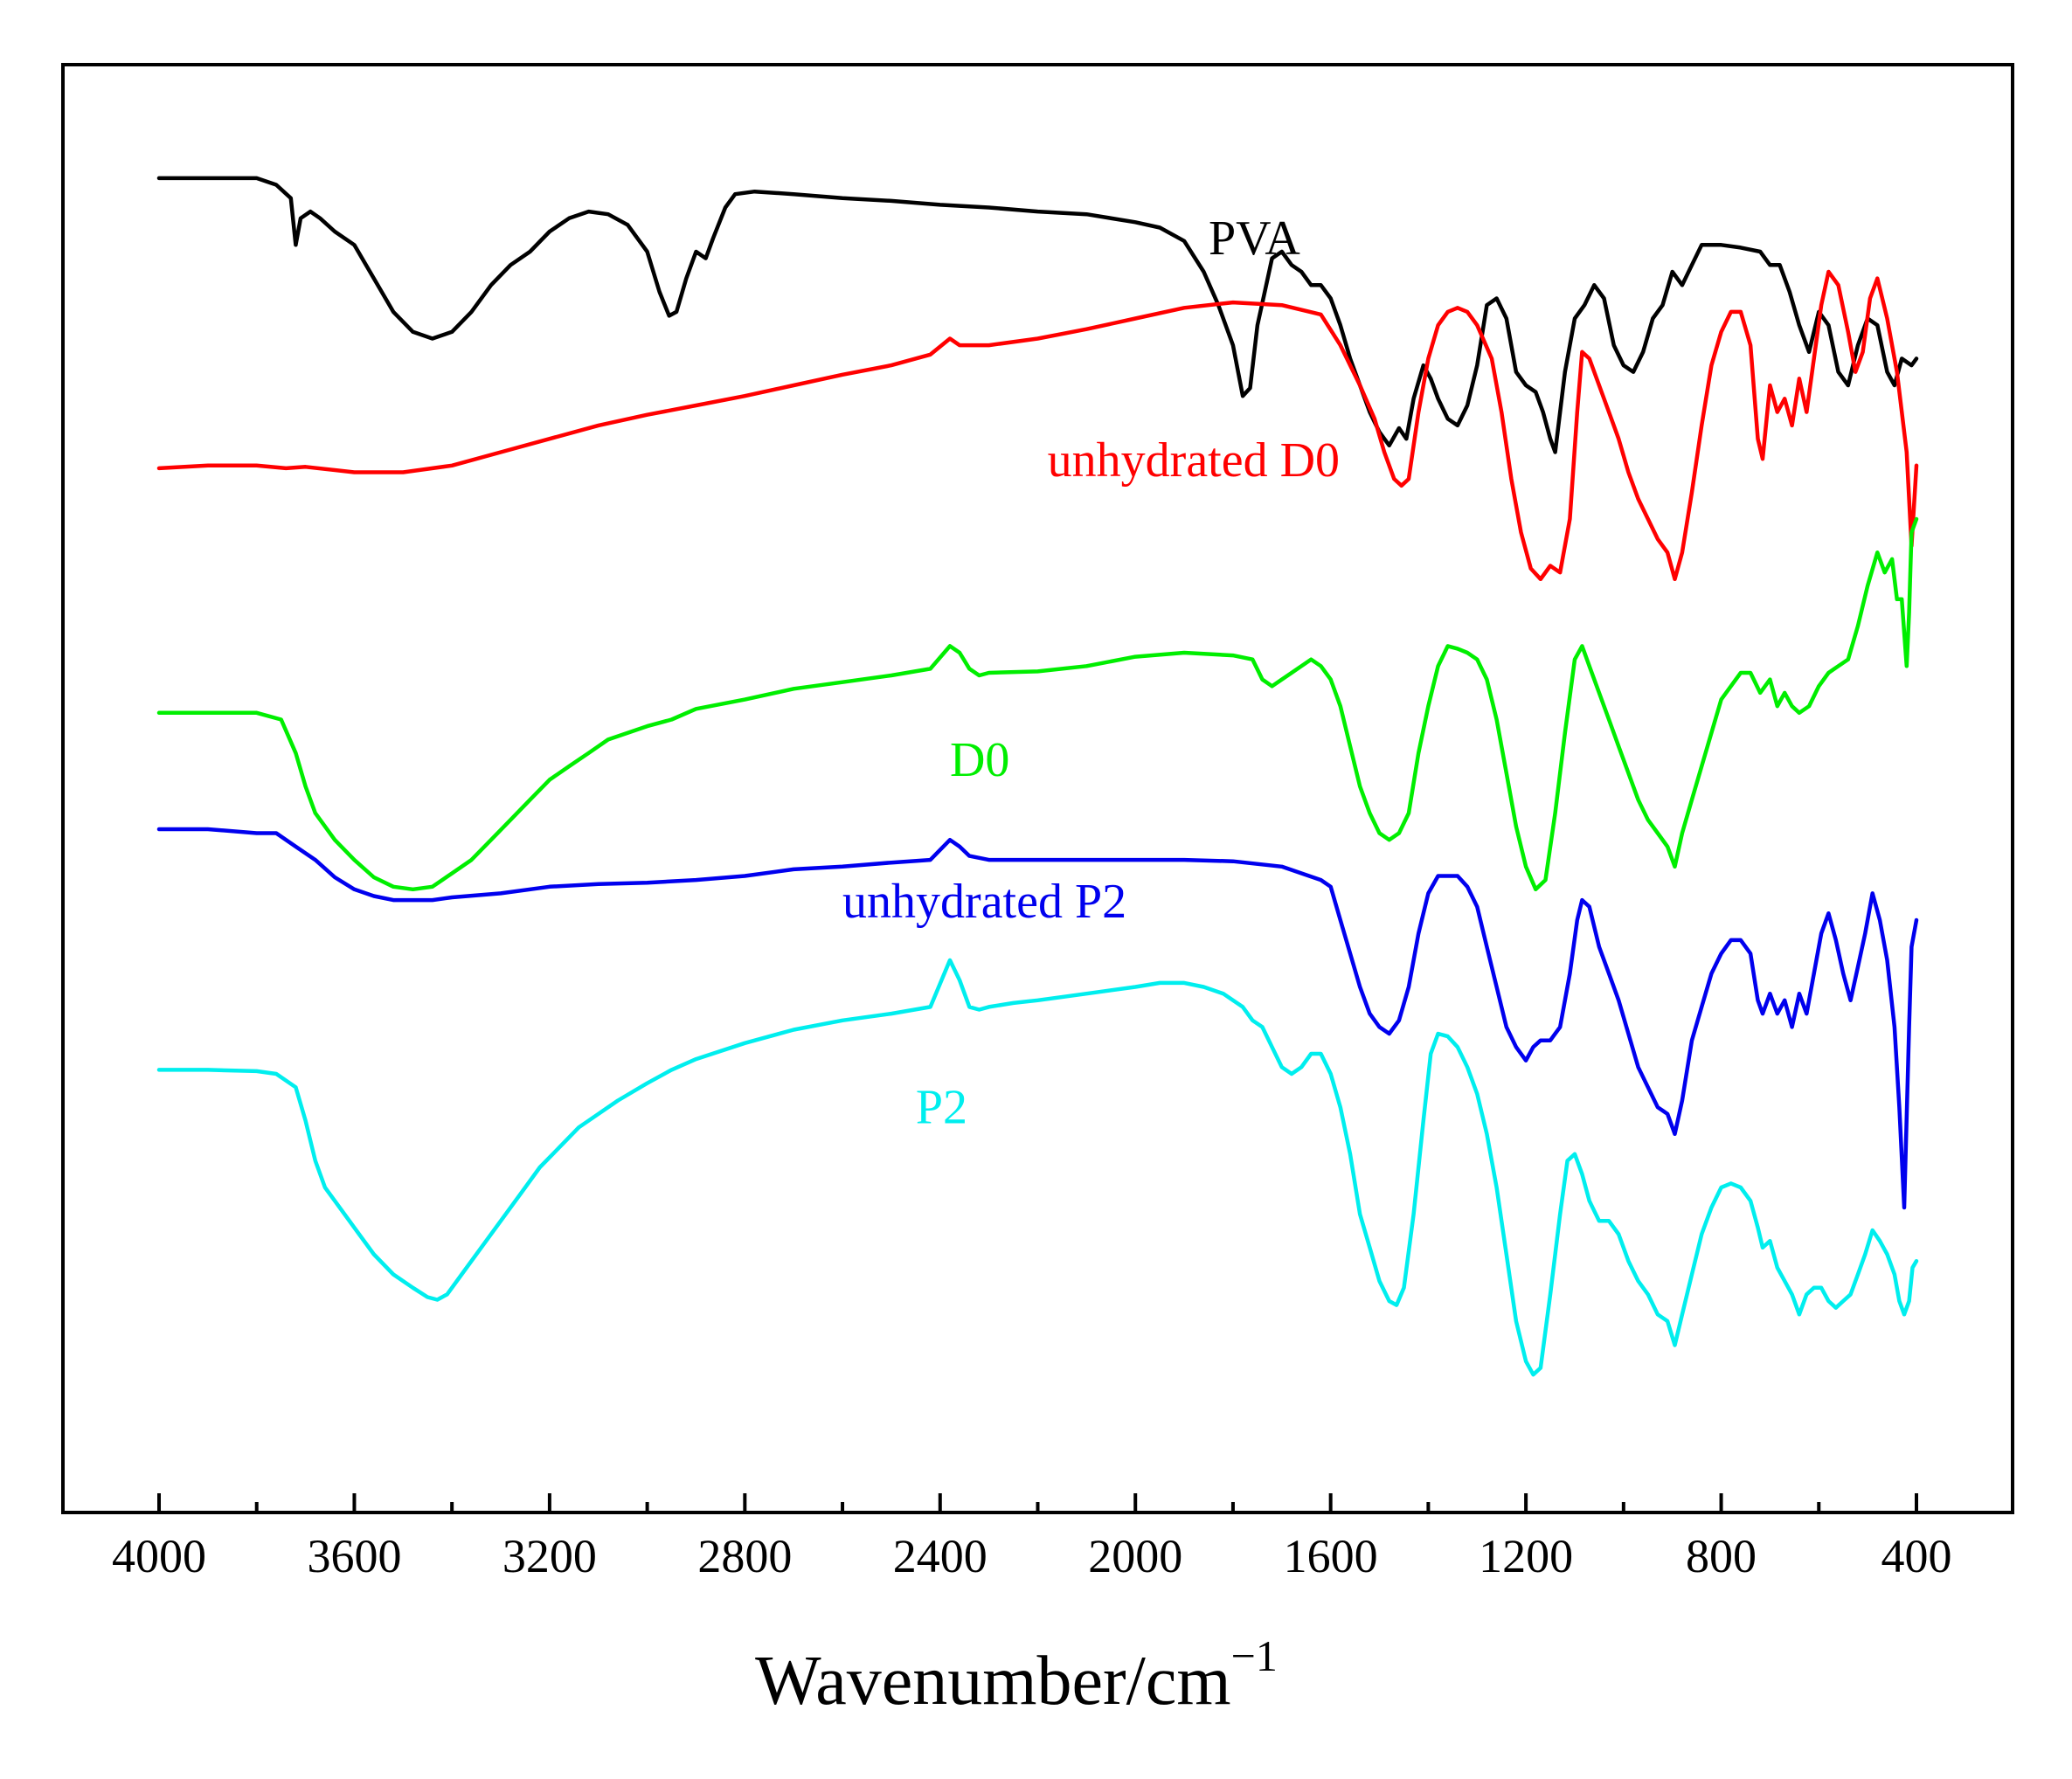 This screenshot has height=1779, width=2072. What do you see at coordinates (1135, 1556) in the screenshot?
I see `x-tick-label: 2000` at bounding box center [1135, 1556].